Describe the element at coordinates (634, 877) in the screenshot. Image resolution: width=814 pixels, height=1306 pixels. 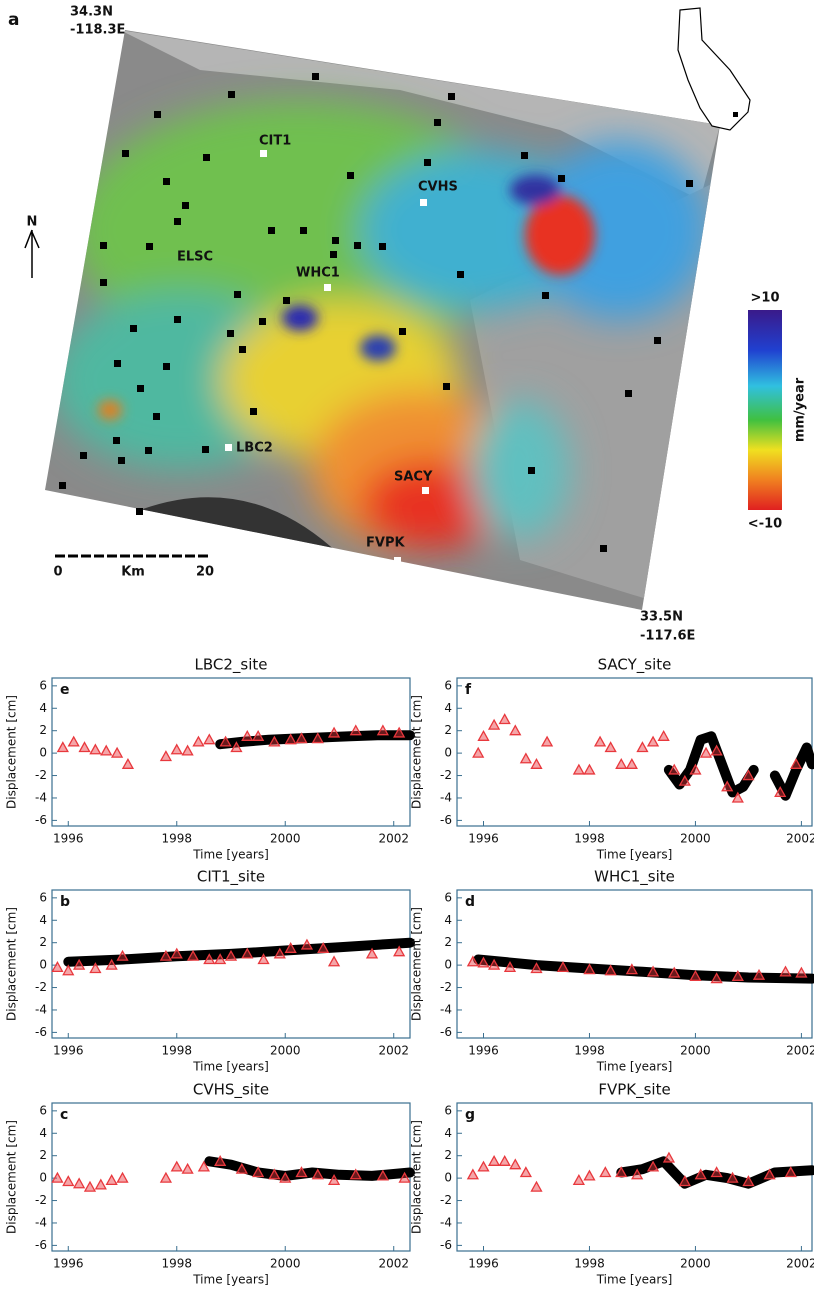
I see `chart-title: WHC1_site` at that location.